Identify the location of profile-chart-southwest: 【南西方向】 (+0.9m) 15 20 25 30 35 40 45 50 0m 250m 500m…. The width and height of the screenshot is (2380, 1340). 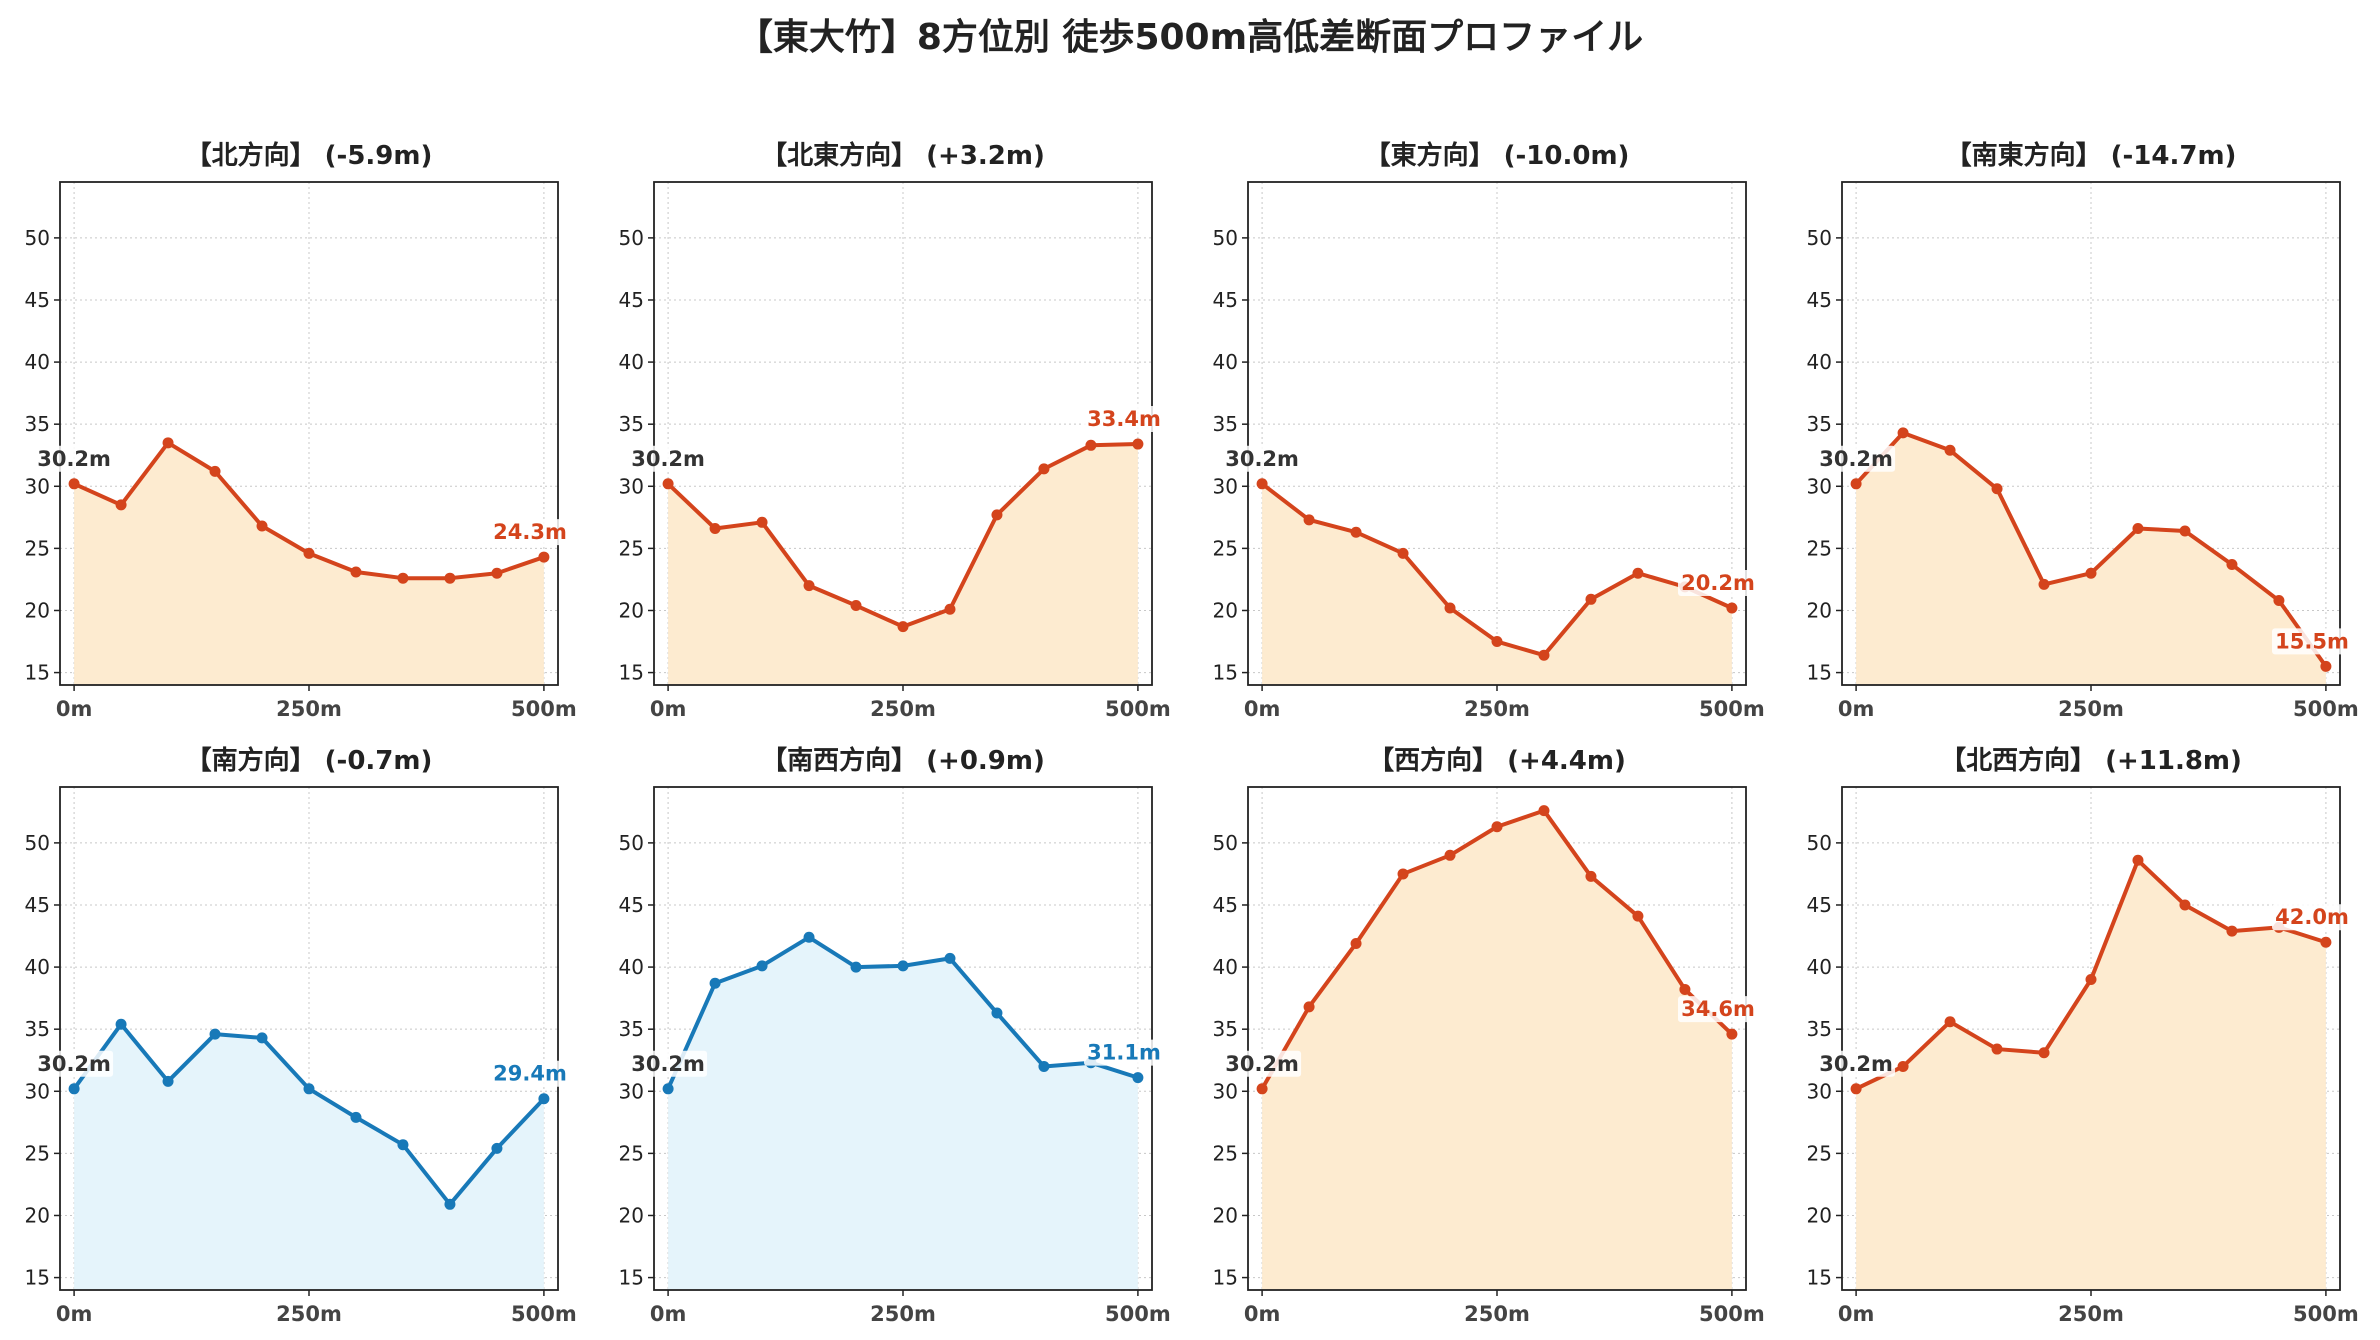
(882, 1030).